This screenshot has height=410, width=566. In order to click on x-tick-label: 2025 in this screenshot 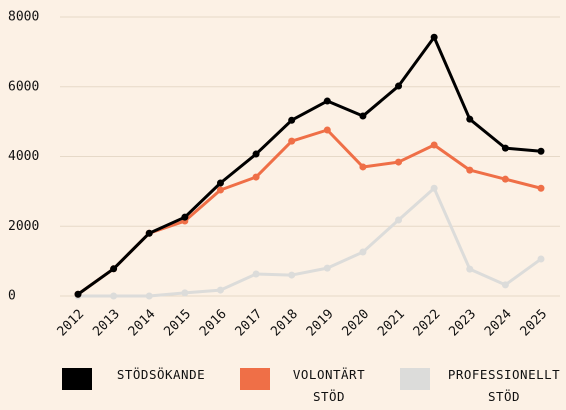, I will do `click(534, 323)`.